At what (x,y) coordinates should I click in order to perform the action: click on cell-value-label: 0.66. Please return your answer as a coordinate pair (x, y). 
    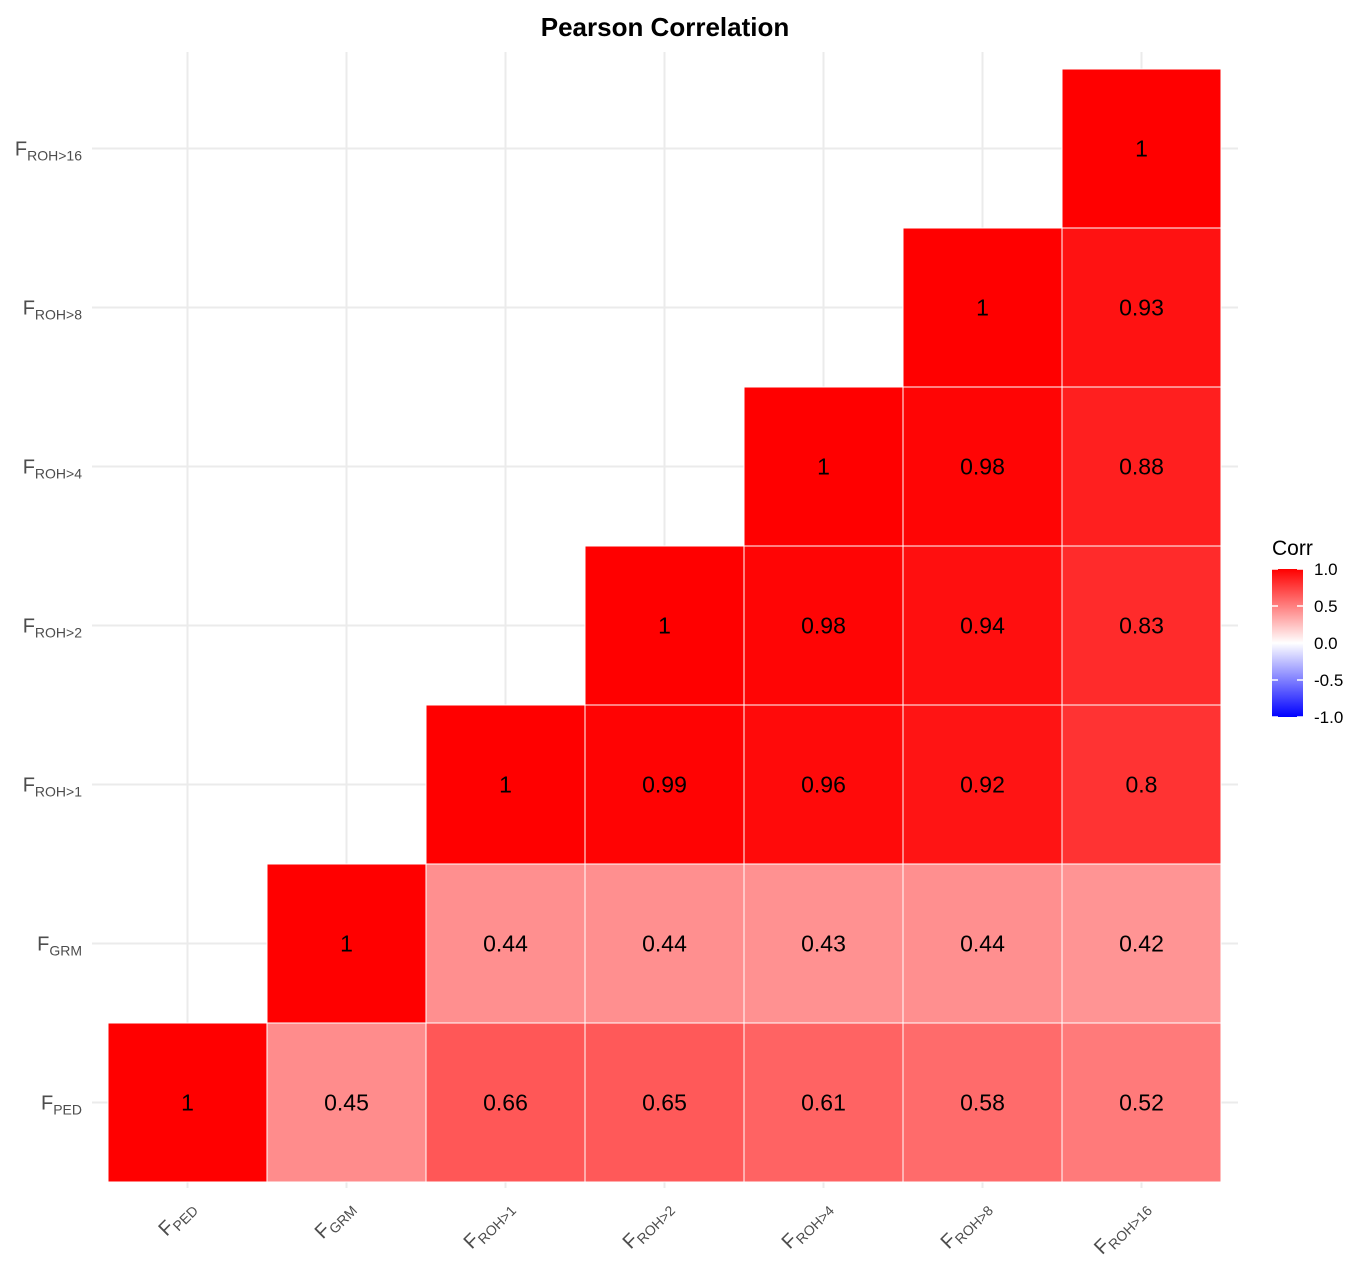
    Looking at the image, I should click on (505, 1103).